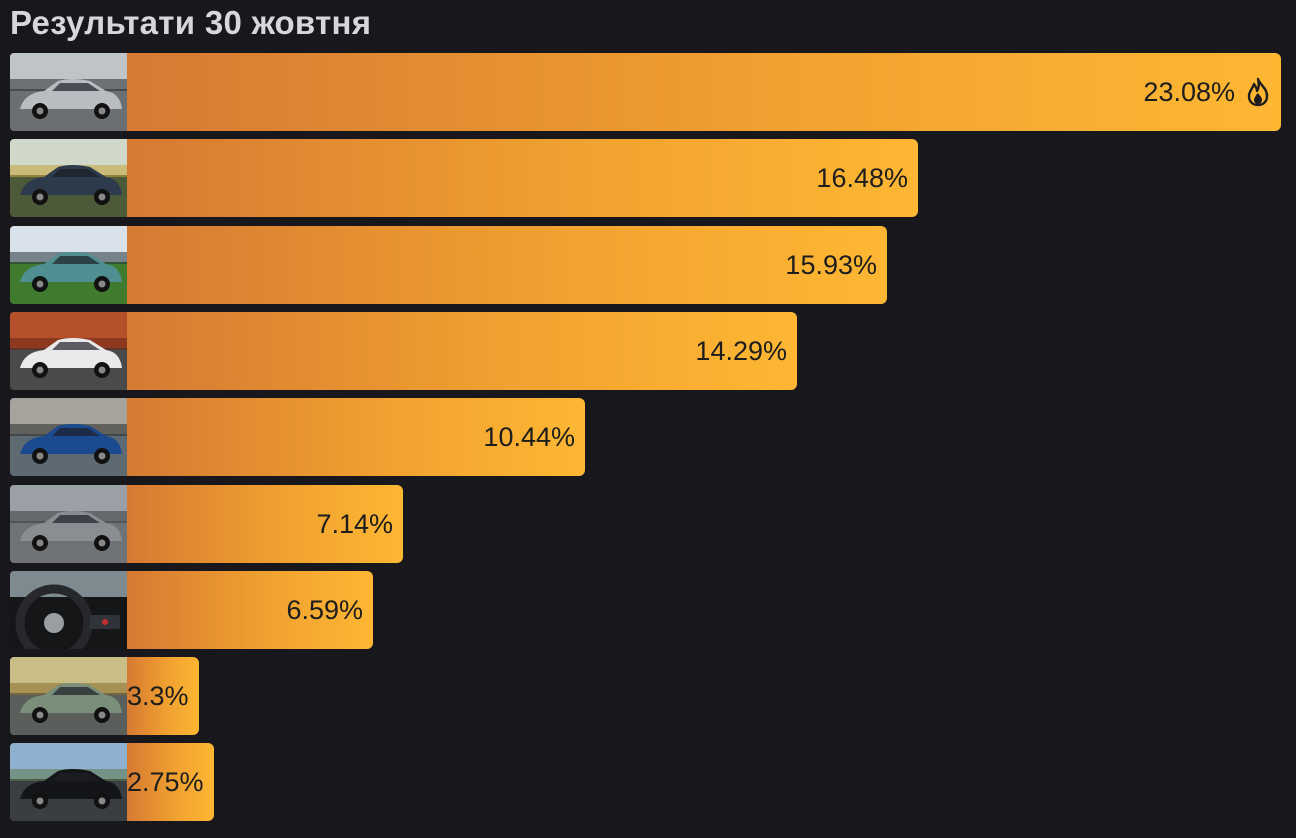 The height and width of the screenshot is (838, 1296). Describe the element at coordinates (741, 350) in the screenshot. I see `data-label: 14.29%` at that location.